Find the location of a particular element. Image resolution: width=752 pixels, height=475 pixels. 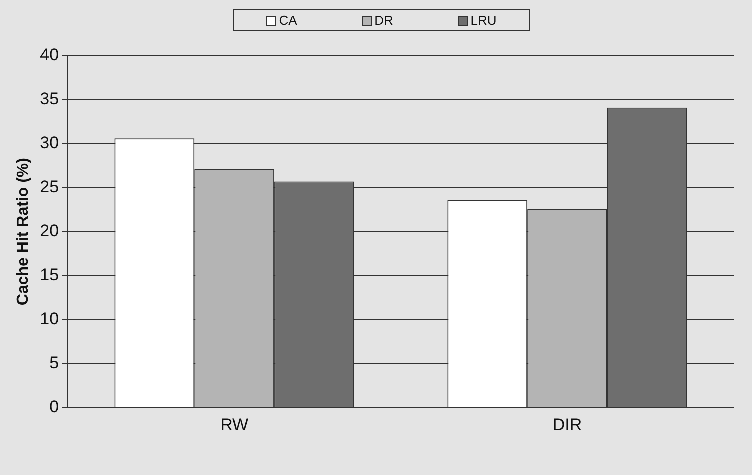

y-tick-label: 15 is located at coordinates (50, 274).